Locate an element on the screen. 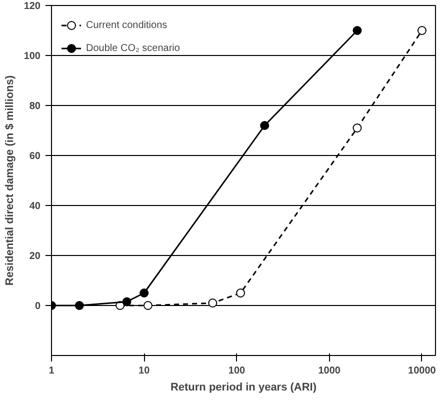  y-tick-label: 40 is located at coordinates (35, 206).